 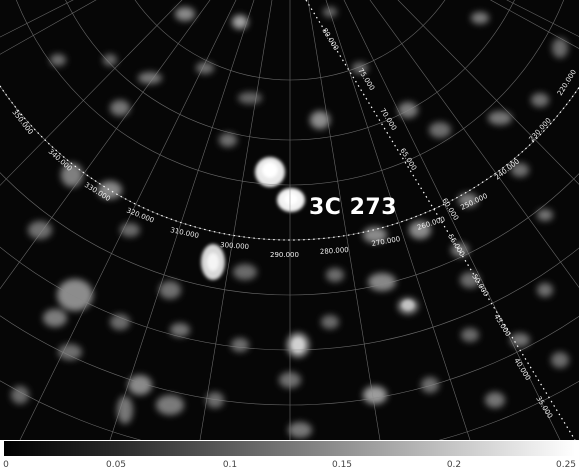 What do you see at coordinates (566, 465) in the screenshot?
I see `colorbar-tick-label: 0.25` at bounding box center [566, 465].